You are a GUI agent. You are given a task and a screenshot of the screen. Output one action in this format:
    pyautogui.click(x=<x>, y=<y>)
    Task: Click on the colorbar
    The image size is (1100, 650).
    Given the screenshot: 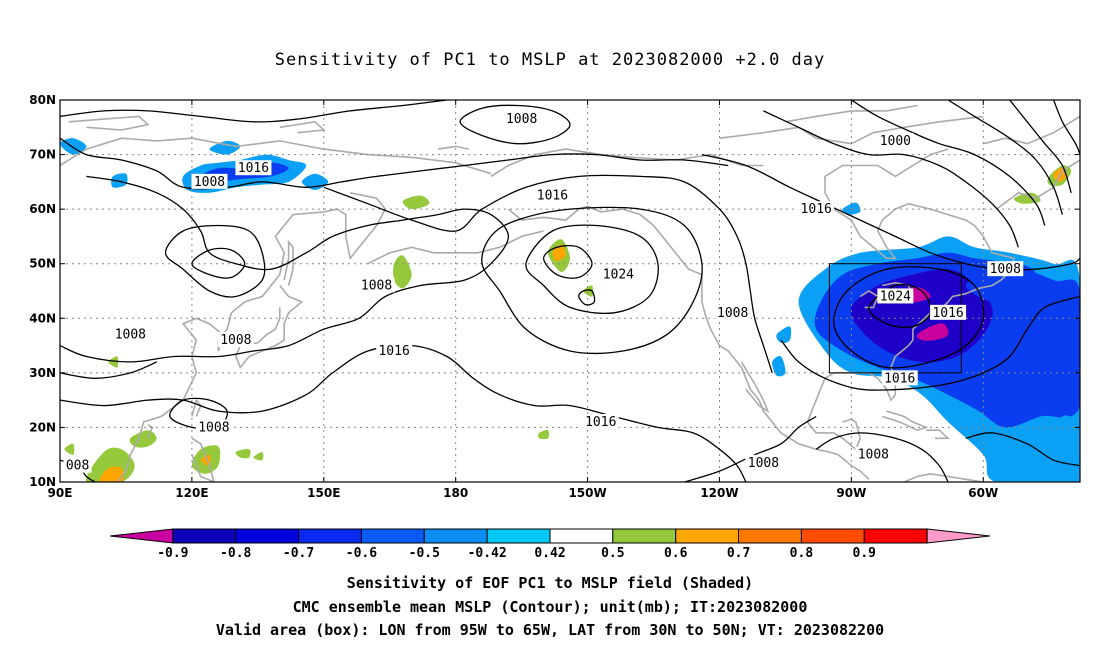 What is the action you would take?
    pyautogui.click(x=550, y=536)
    